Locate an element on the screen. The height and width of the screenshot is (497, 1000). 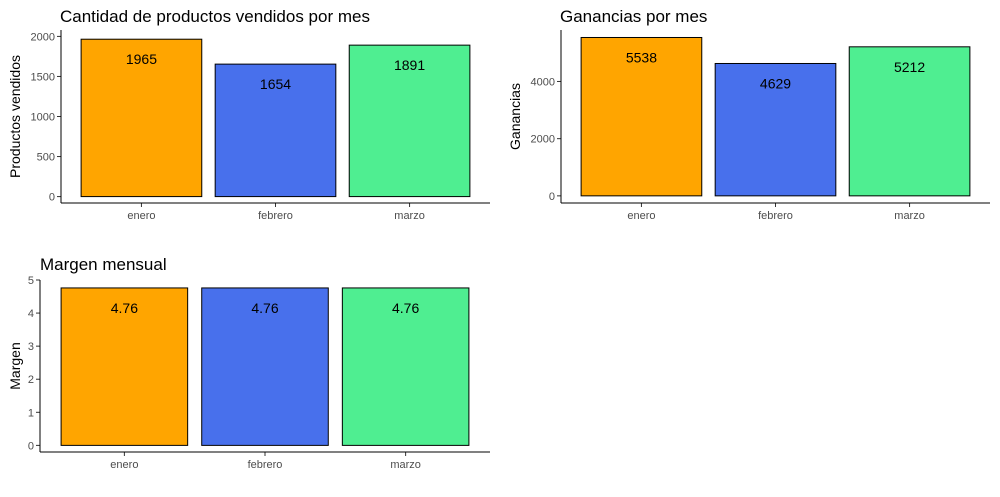
y-tick-label: 500 is located at coordinates (46, 158).